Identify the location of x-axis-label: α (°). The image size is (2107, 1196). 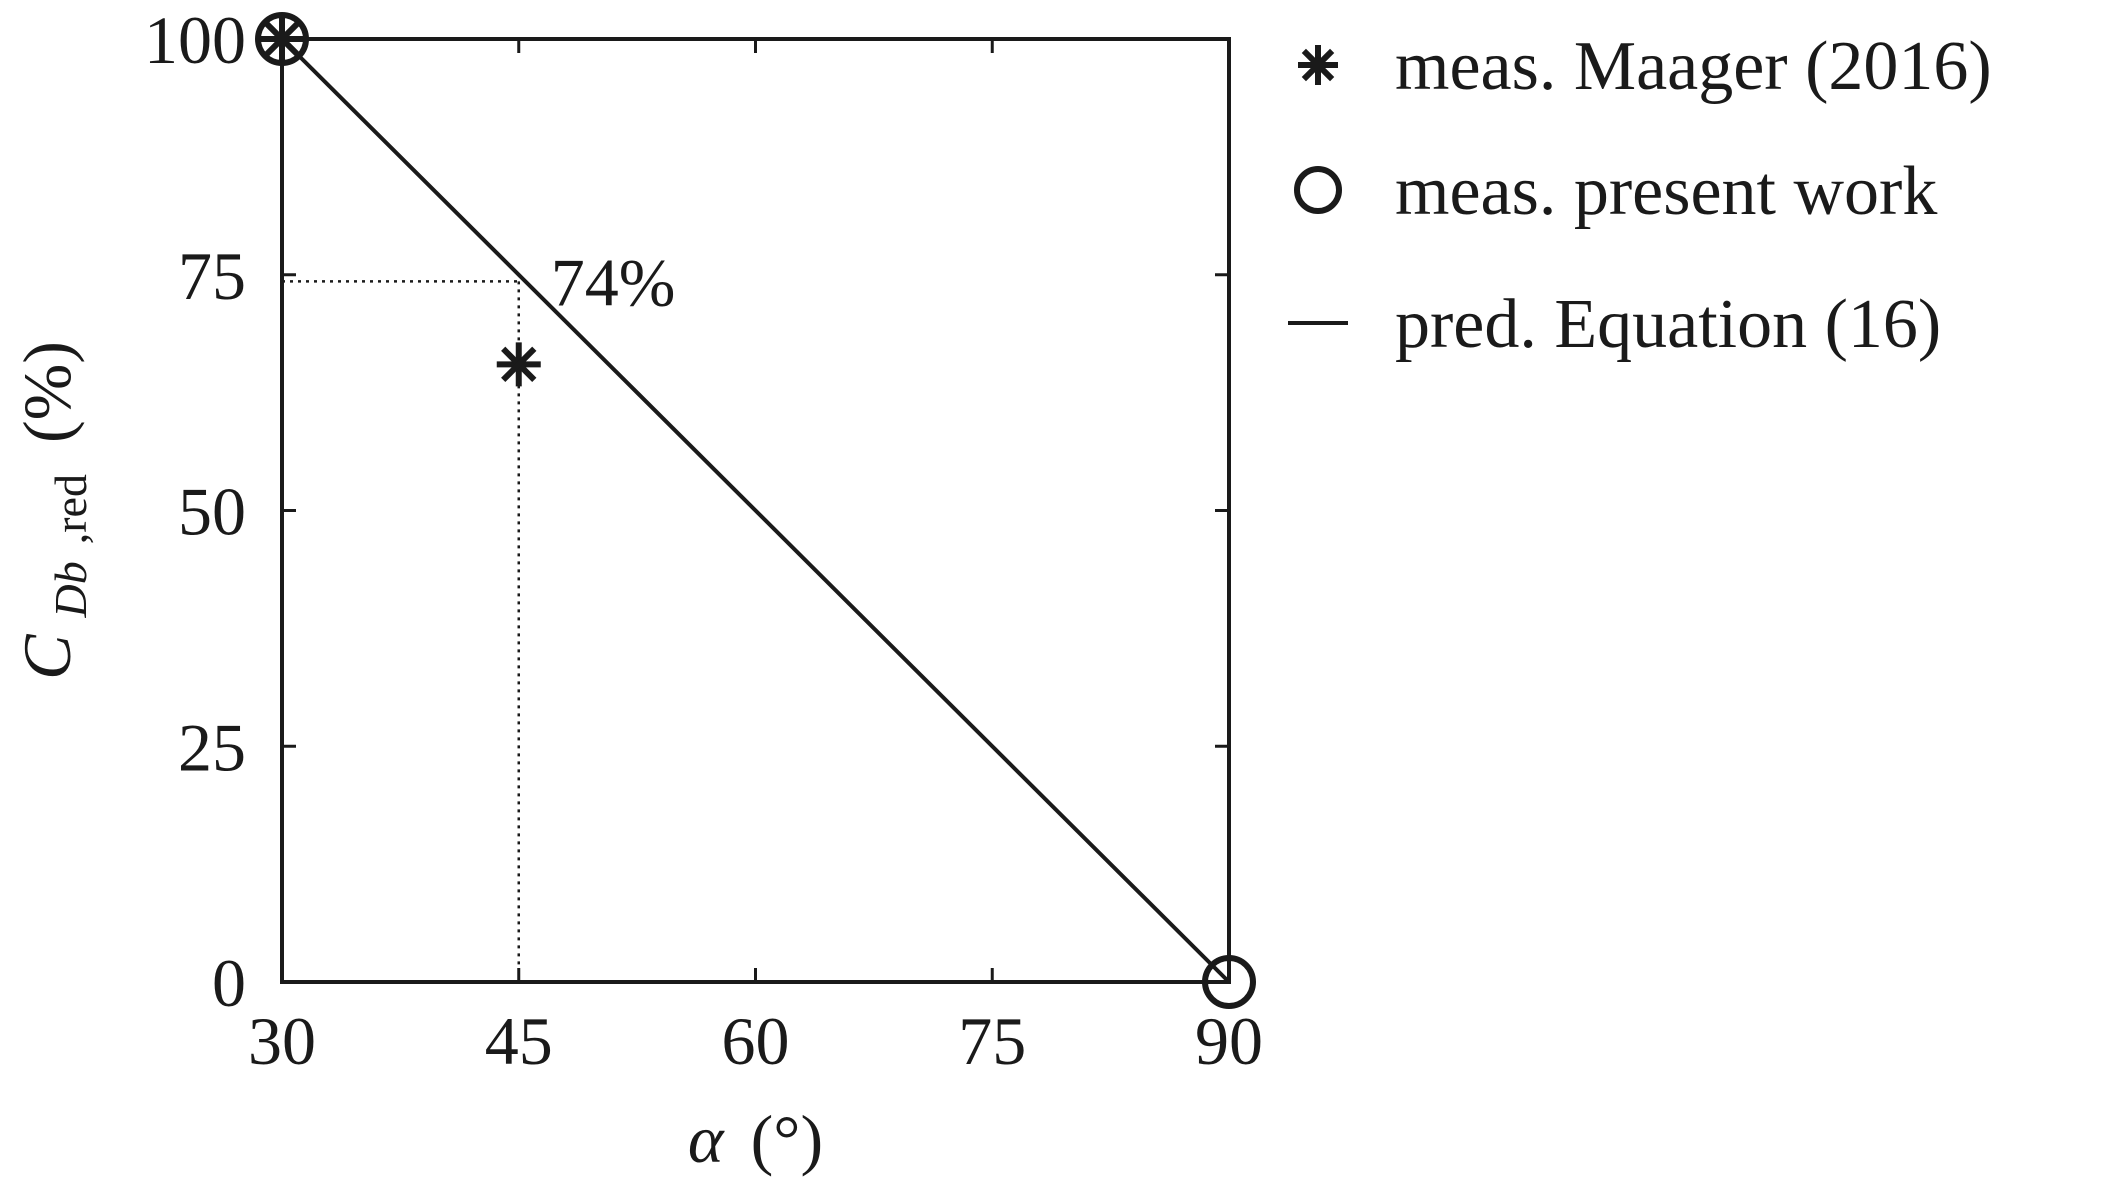
(755, 1139).